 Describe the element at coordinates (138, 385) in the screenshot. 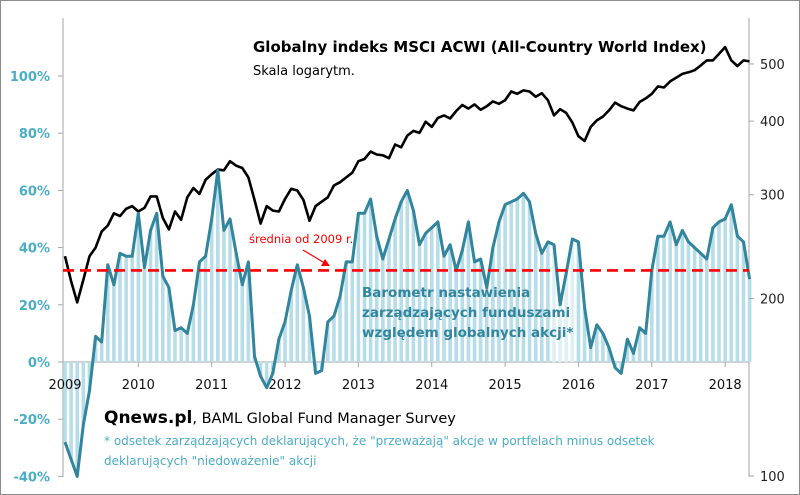

I see `x-tick-label: 2010` at that location.